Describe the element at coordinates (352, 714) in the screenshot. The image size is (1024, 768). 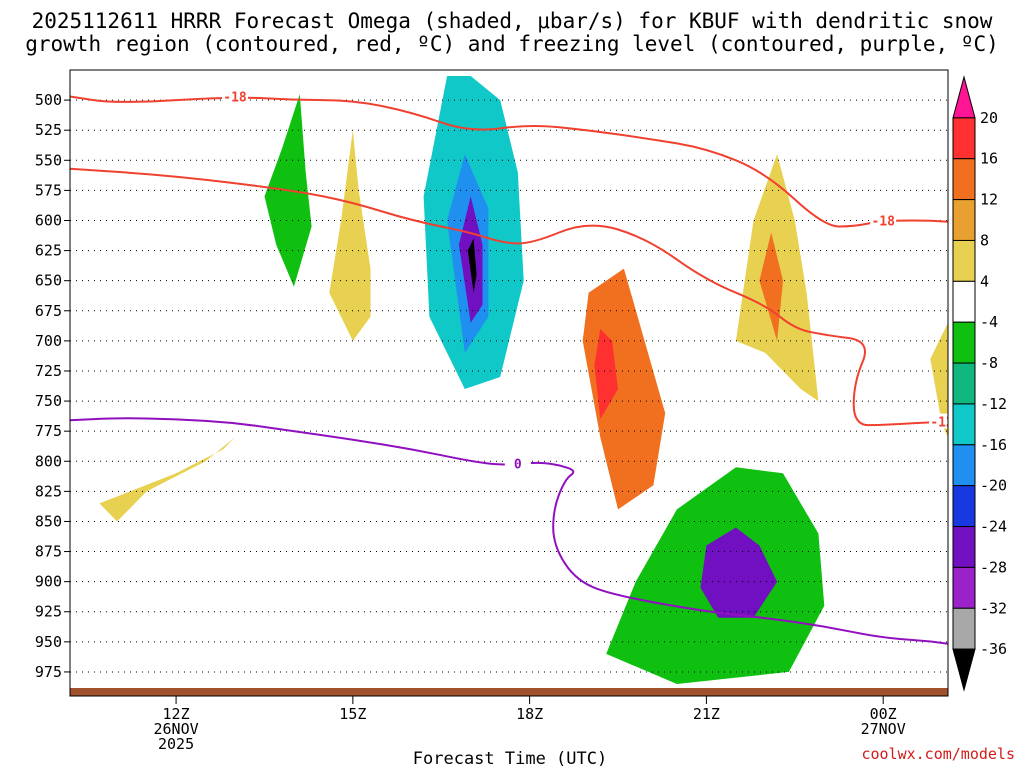
I see `x-tick-label-15-0: 15Z` at that location.